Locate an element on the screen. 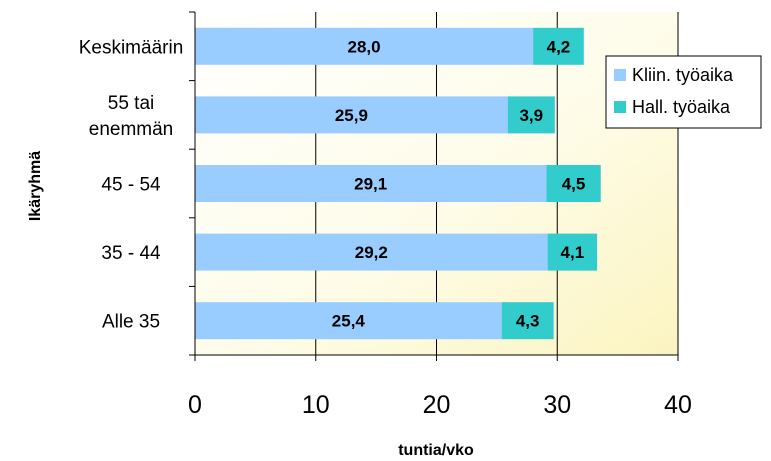  data-label: 4,1 is located at coordinates (573, 252).